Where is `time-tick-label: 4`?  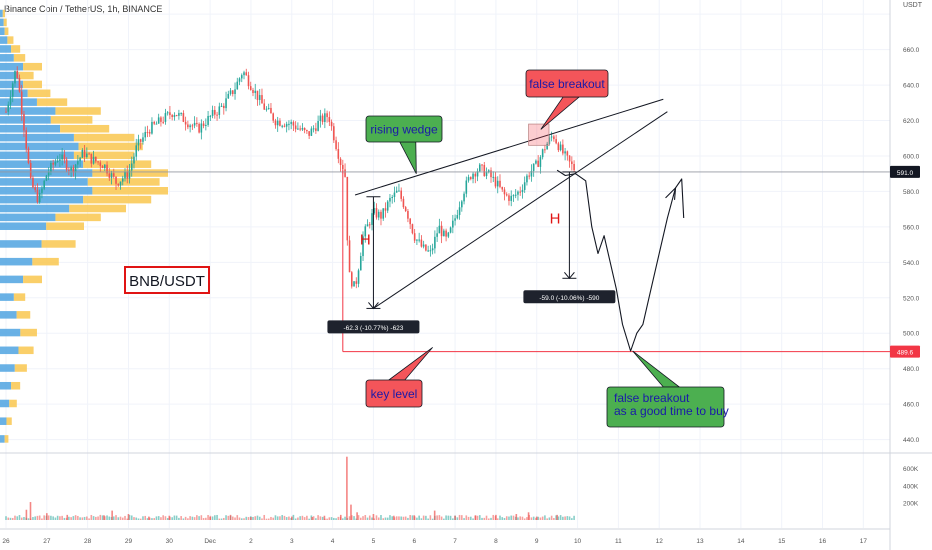
time-tick-label: 4 is located at coordinates (333, 541).